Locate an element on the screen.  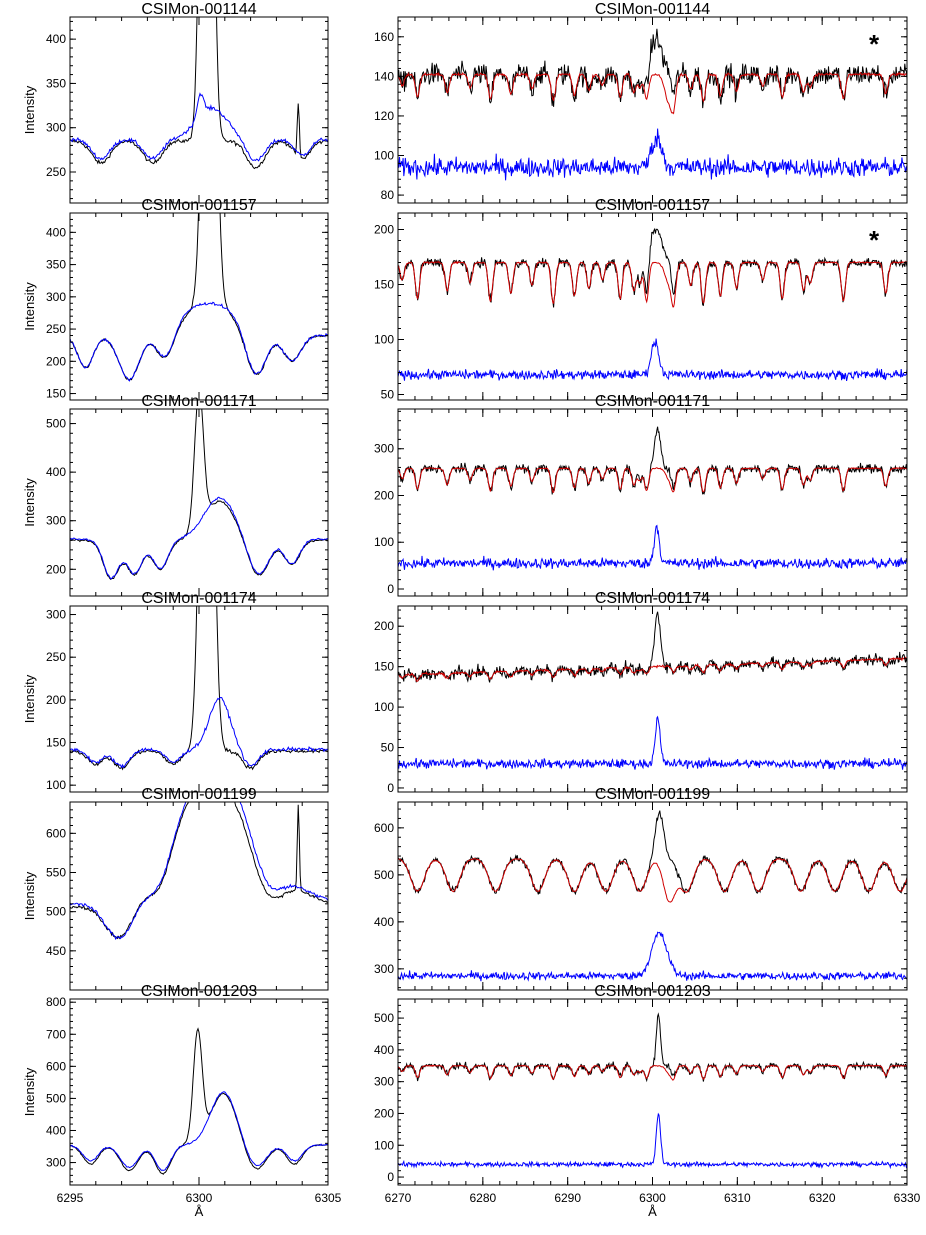
x-tick-label: 6305 is located at coordinates (328, 1198).